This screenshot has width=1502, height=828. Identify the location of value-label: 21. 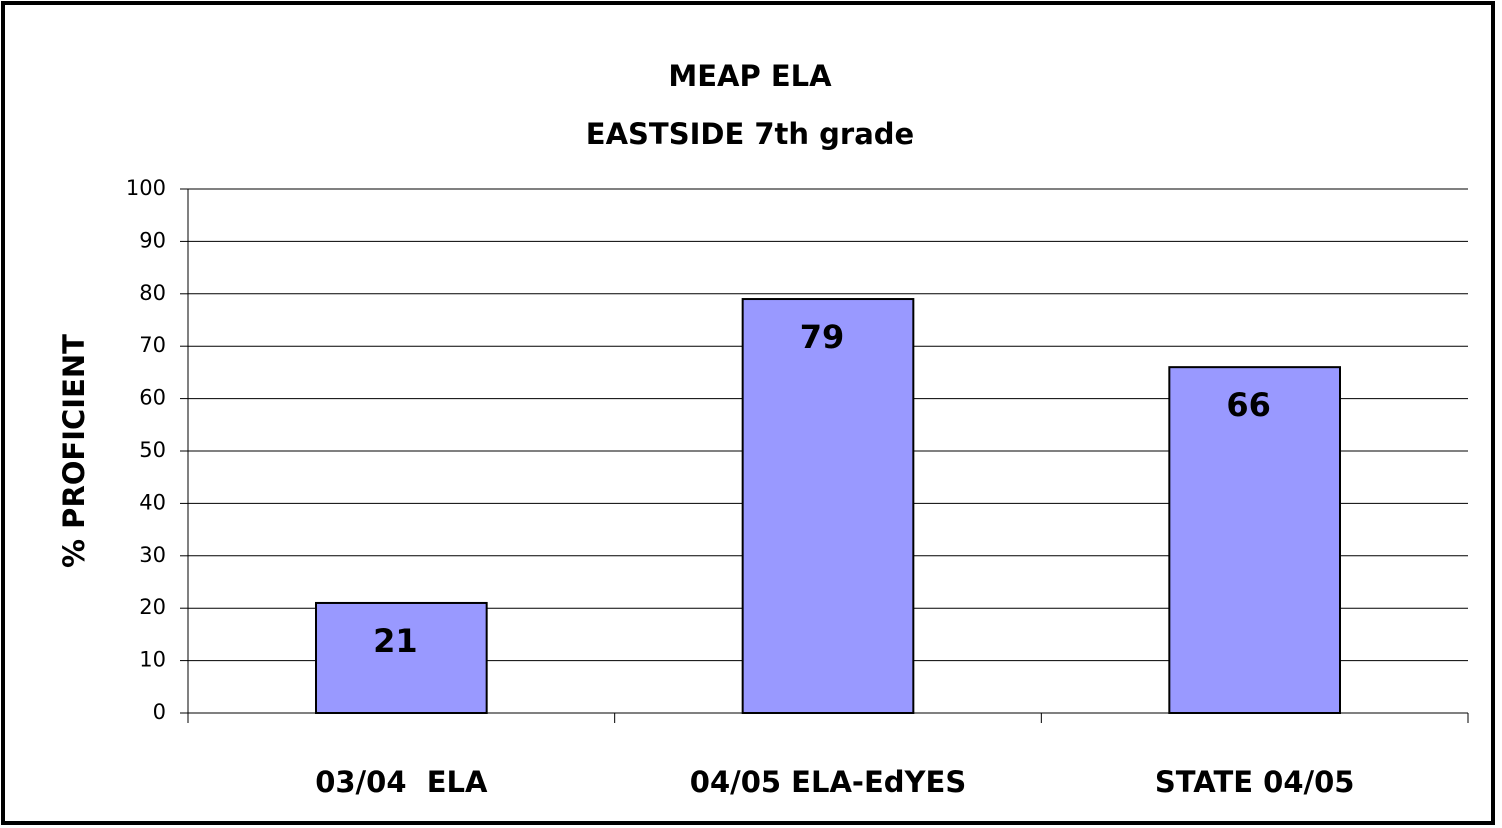
(395, 641).